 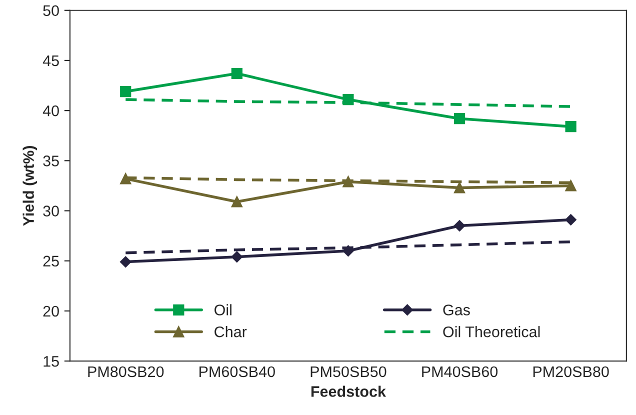 What do you see at coordinates (237, 372) in the screenshot?
I see `x-tick-label: PM60SB40` at bounding box center [237, 372].